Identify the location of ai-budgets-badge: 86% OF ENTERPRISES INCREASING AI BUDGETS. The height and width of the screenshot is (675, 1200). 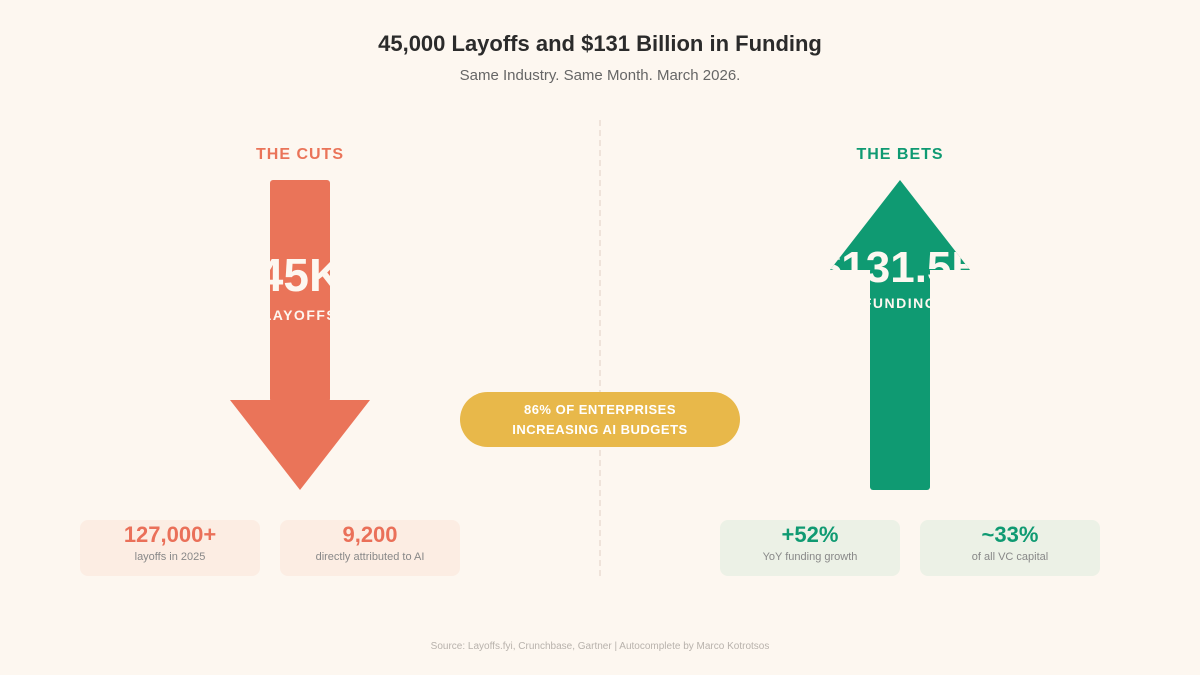
(600, 419).